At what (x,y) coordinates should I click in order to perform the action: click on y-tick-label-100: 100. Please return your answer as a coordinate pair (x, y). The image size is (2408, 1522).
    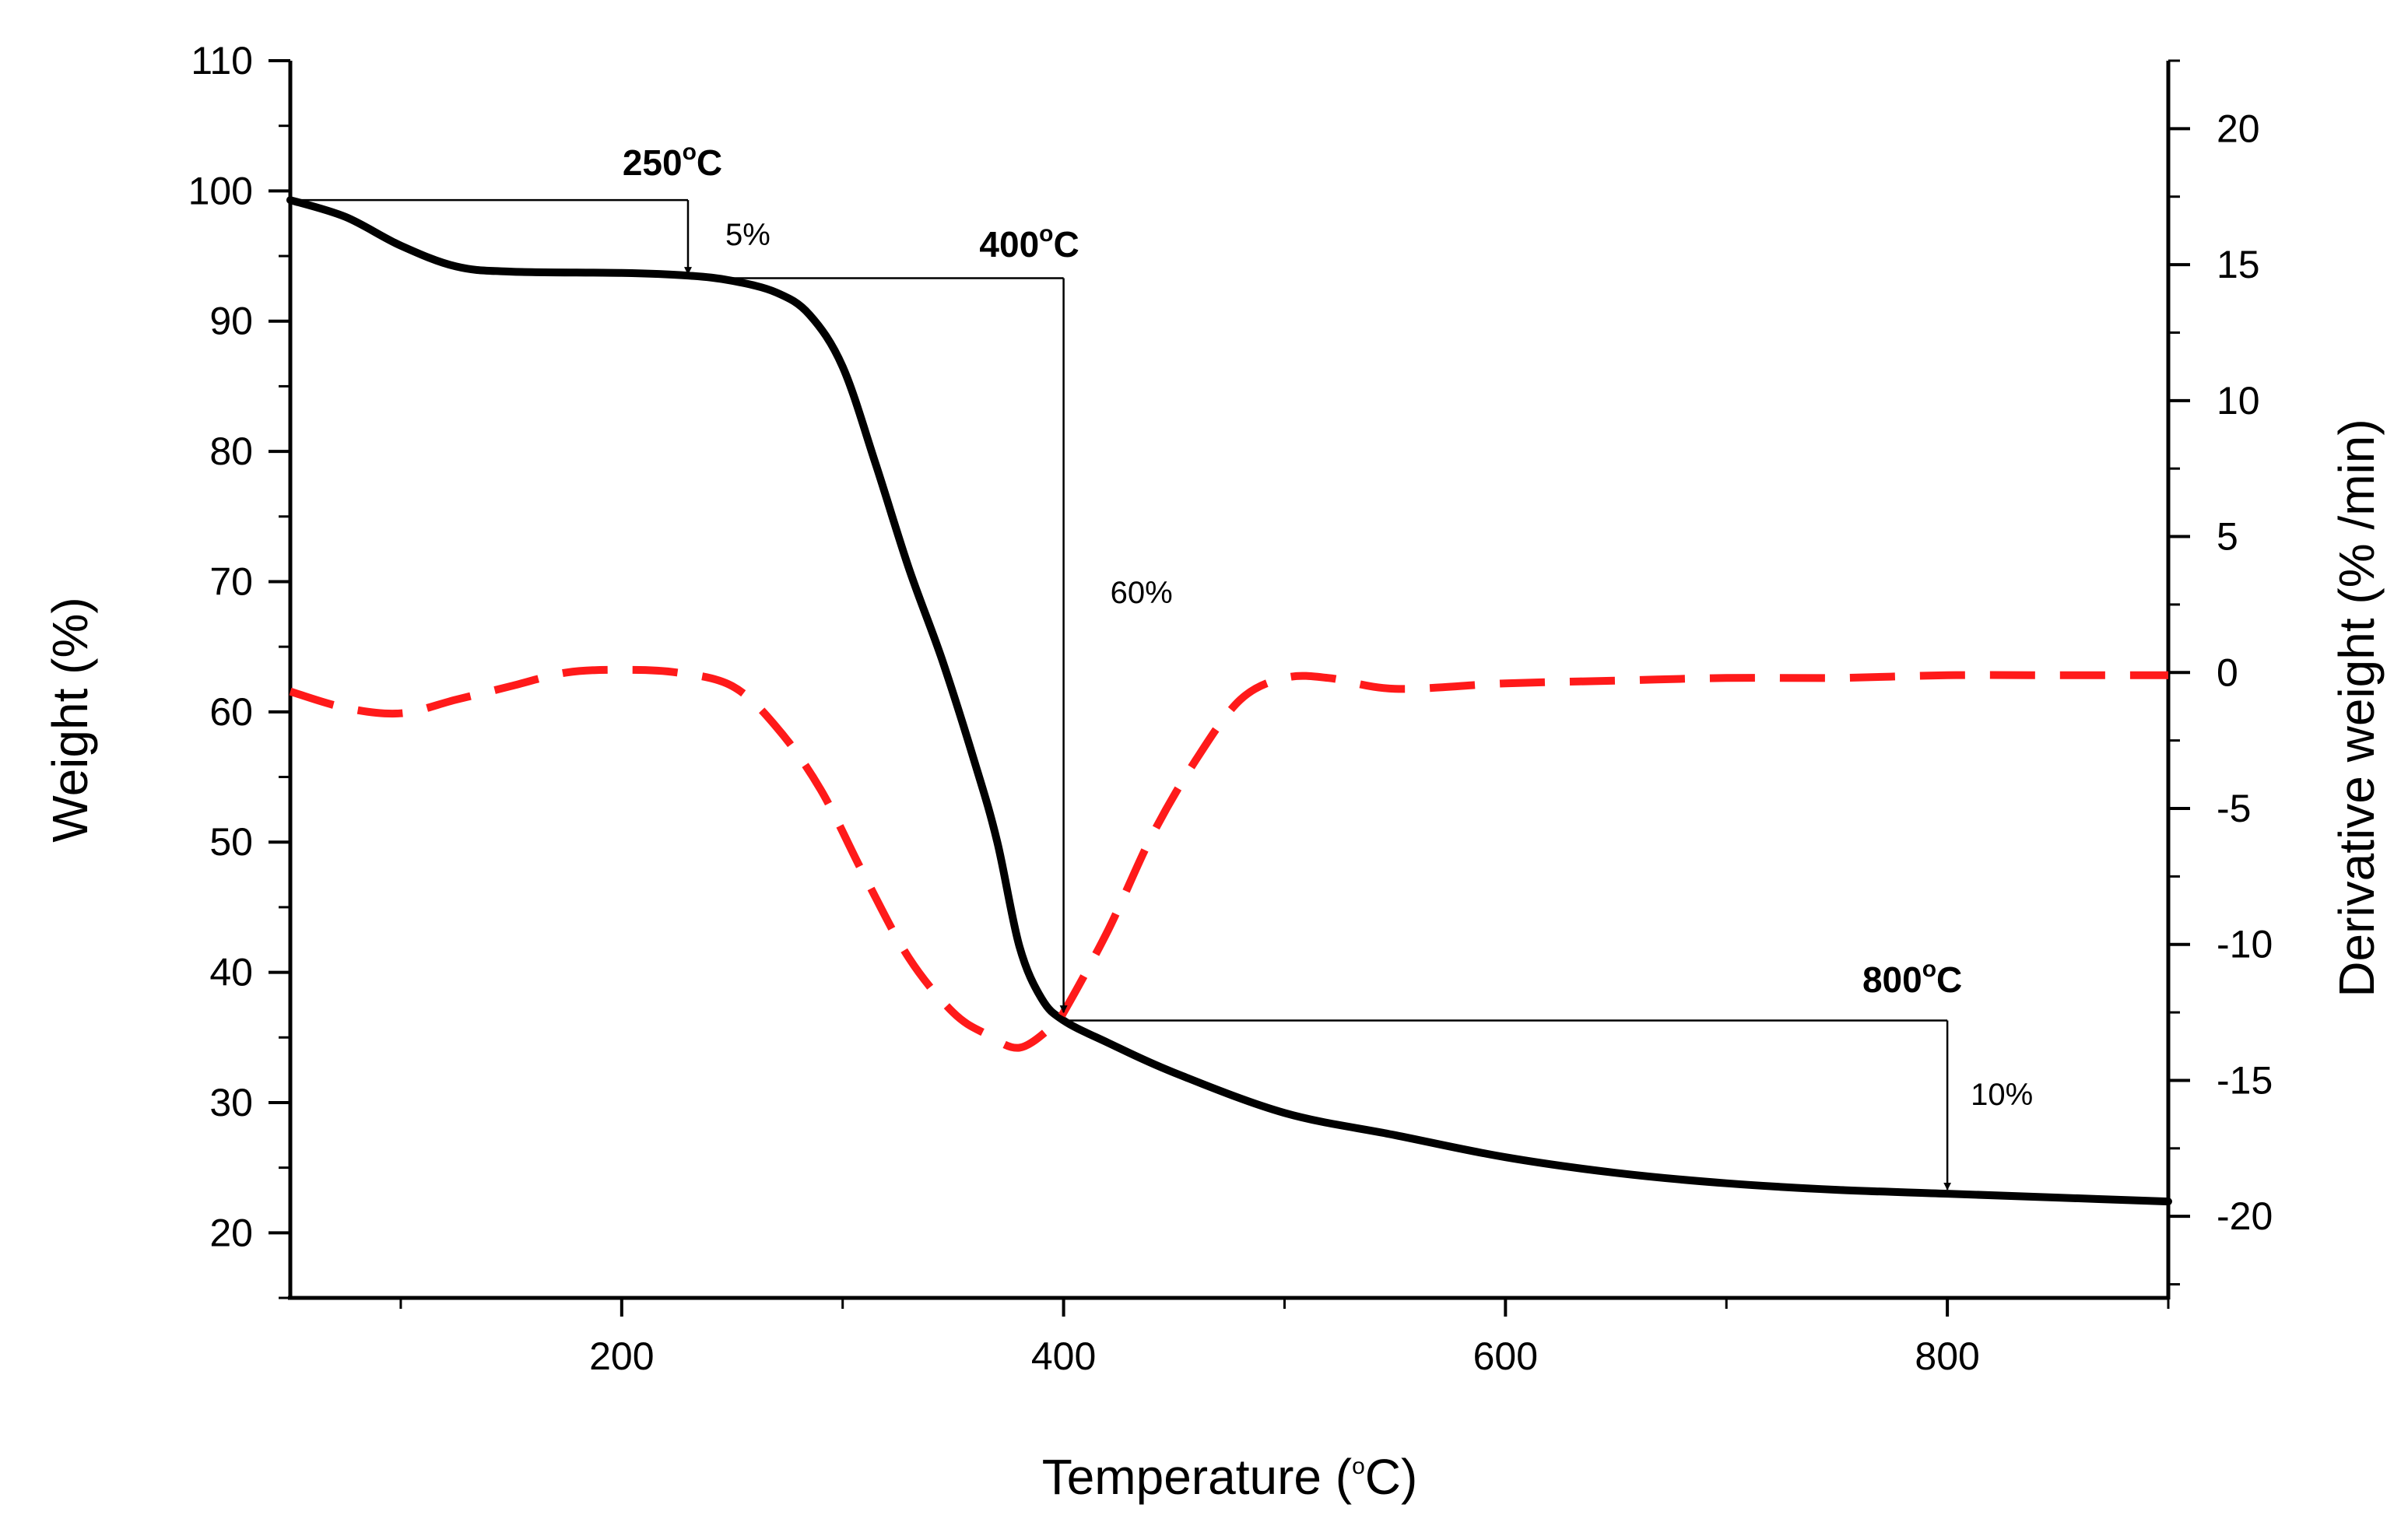
    Looking at the image, I should click on (220, 190).